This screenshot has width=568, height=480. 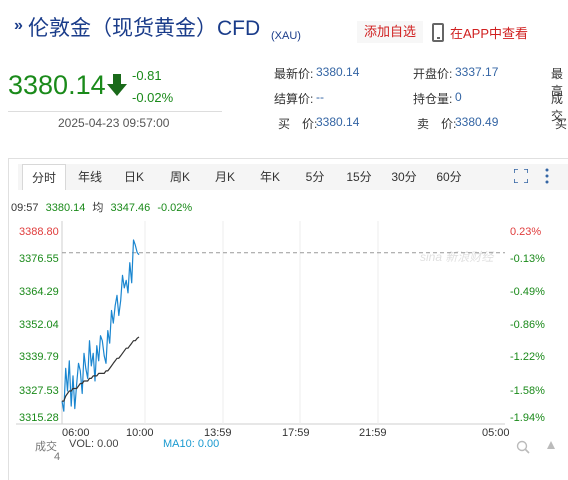 What do you see at coordinates (39, 391) in the screenshot?
I see `y-tick-price: 3327.53` at bounding box center [39, 391].